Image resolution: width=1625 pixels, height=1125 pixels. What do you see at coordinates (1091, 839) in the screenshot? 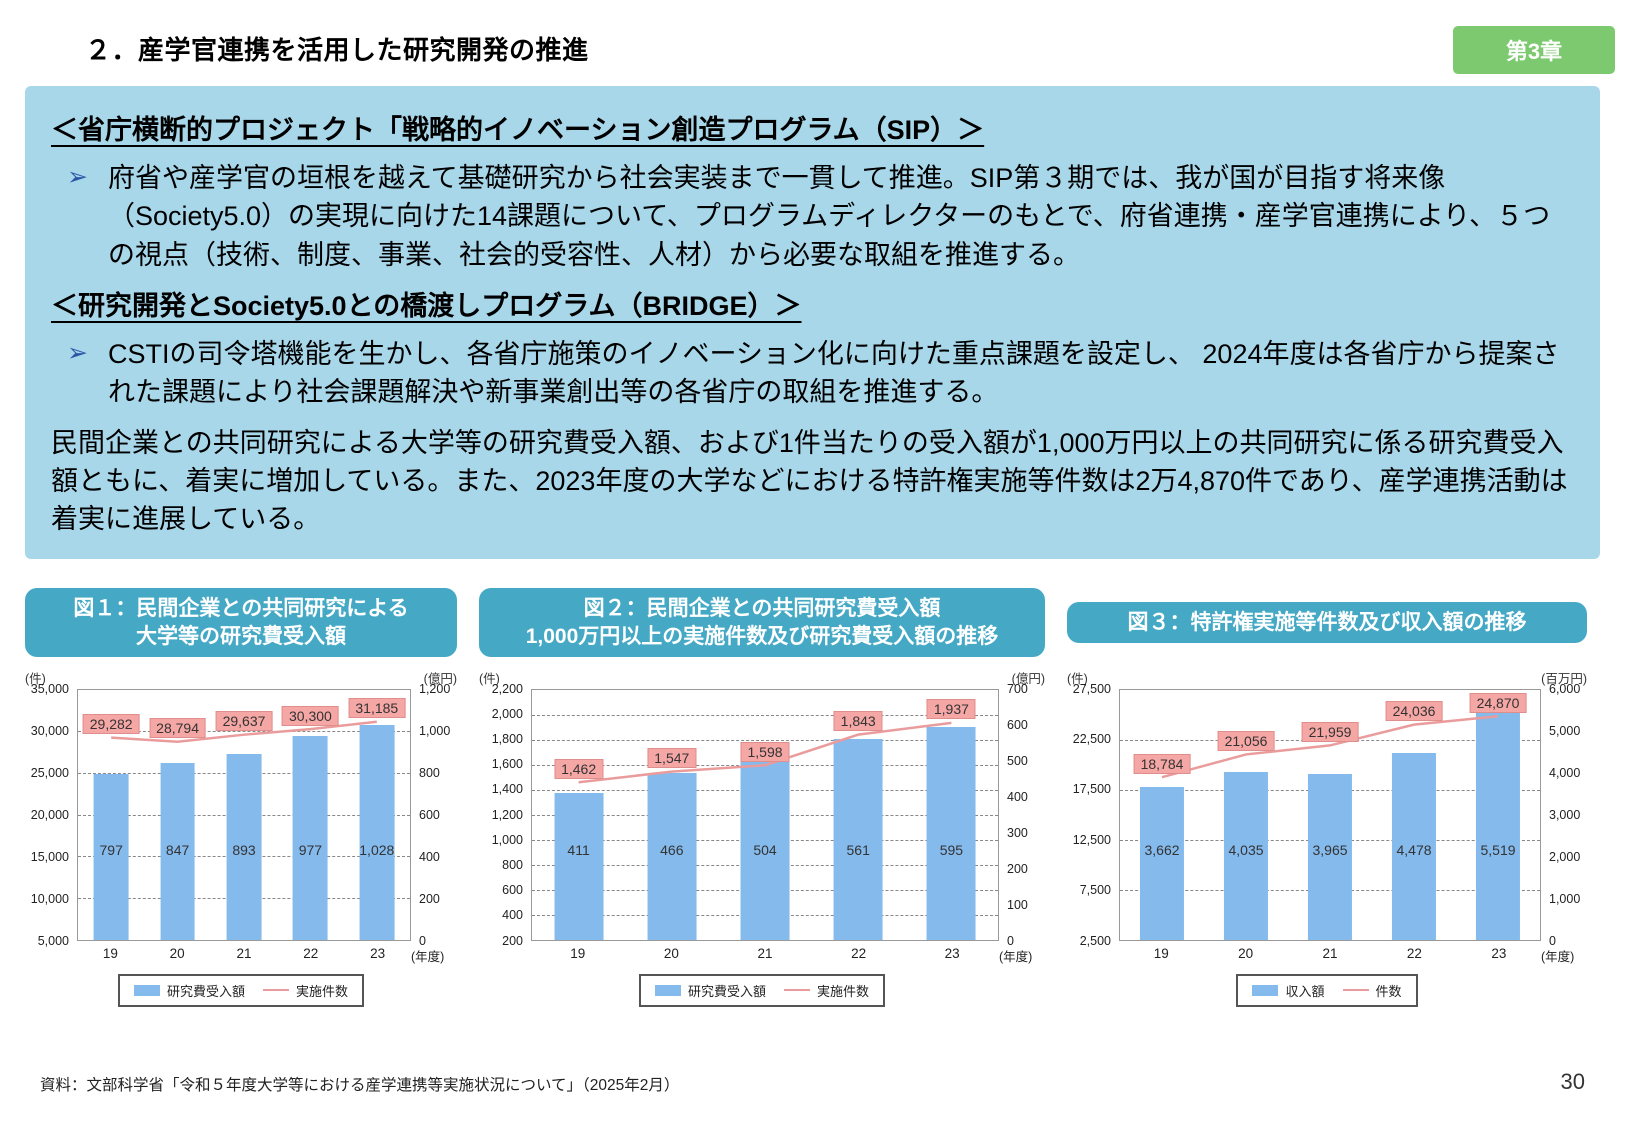
I see `left-axis-tick-label: 12,500` at bounding box center [1091, 839].